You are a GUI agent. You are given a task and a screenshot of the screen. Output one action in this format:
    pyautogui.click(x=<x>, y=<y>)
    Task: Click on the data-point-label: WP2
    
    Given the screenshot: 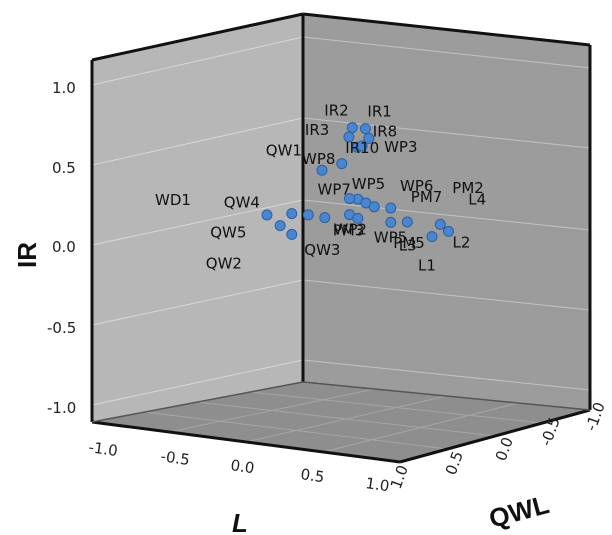 What is the action you would take?
    pyautogui.click(x=350, y=230)
    